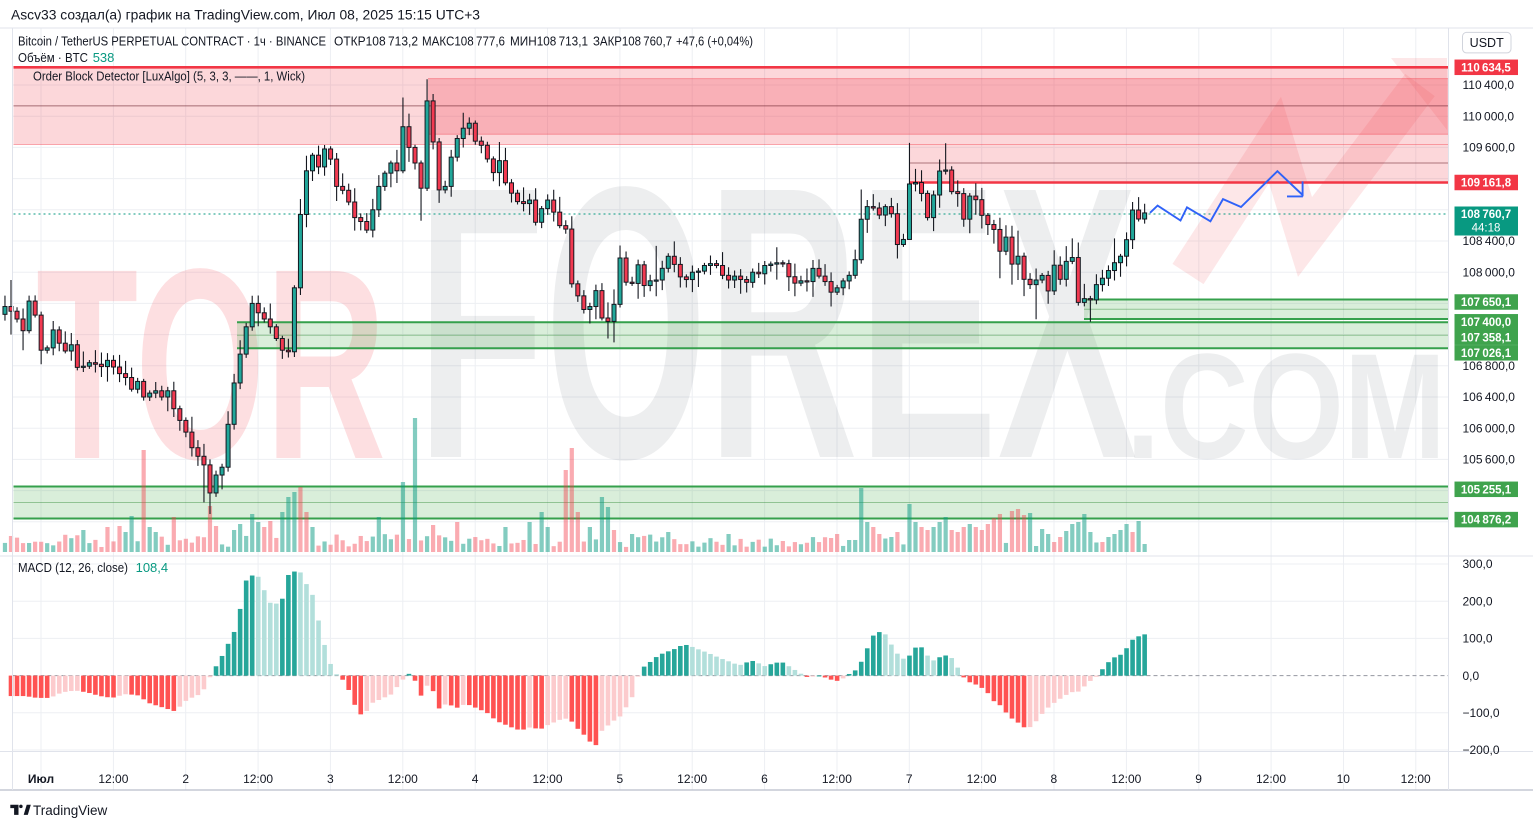  I want to click on svg-text: 300,0, so click(1478, 564).